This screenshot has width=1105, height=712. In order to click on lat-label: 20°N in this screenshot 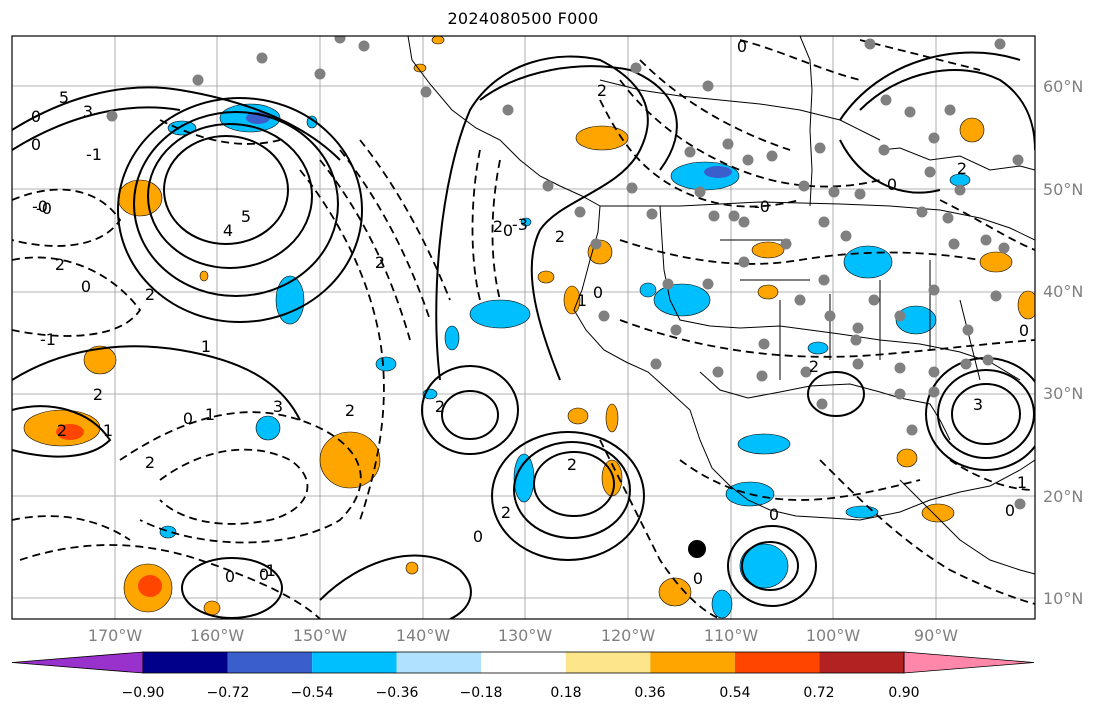, I will do `click(1063, 496)`.